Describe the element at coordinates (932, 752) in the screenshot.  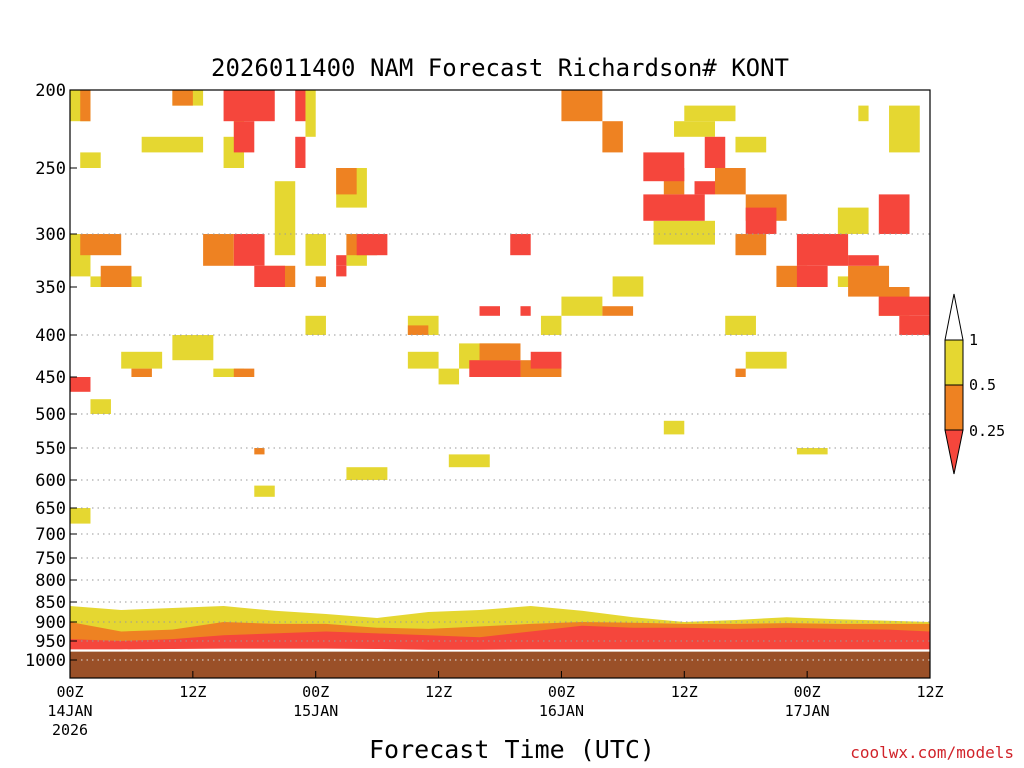
I see `credit-text: coolwx.com/models` at that location.